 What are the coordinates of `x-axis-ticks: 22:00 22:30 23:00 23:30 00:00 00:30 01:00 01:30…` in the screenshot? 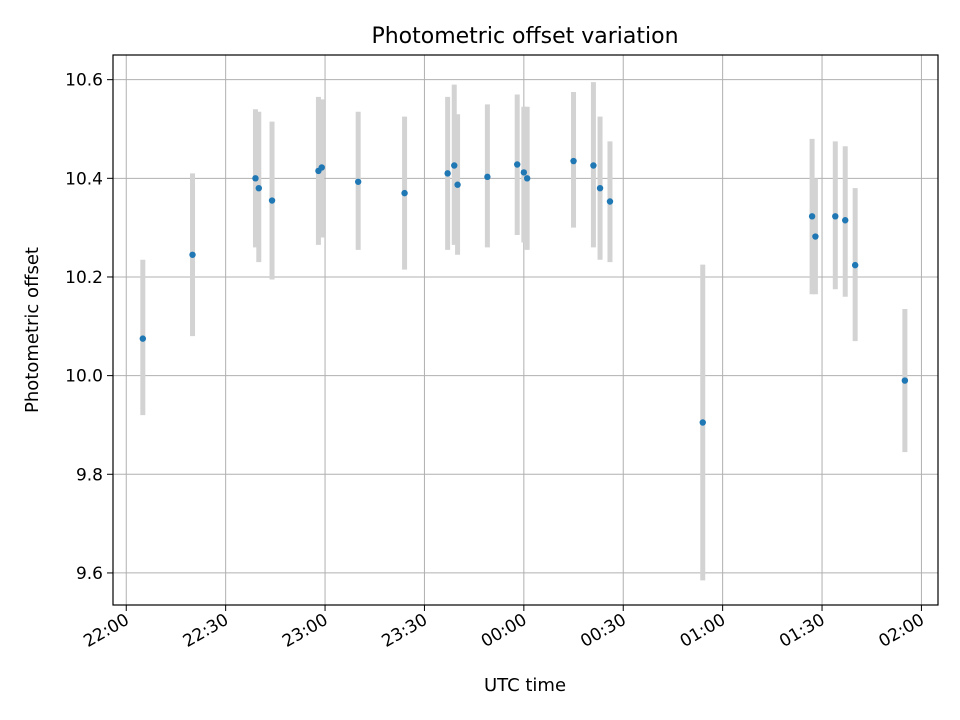 It's located at (504, 628).